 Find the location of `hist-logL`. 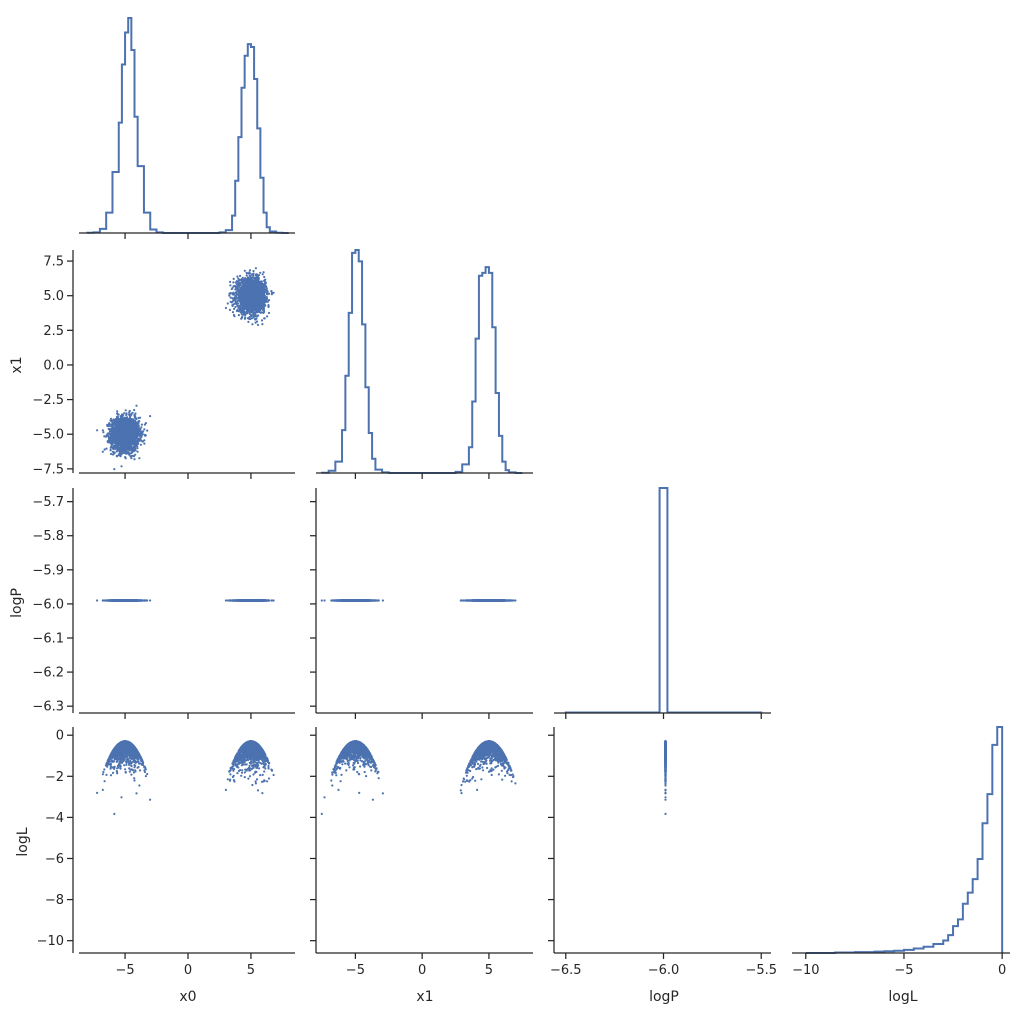

hist-logL is located at coordinates (904, 840).